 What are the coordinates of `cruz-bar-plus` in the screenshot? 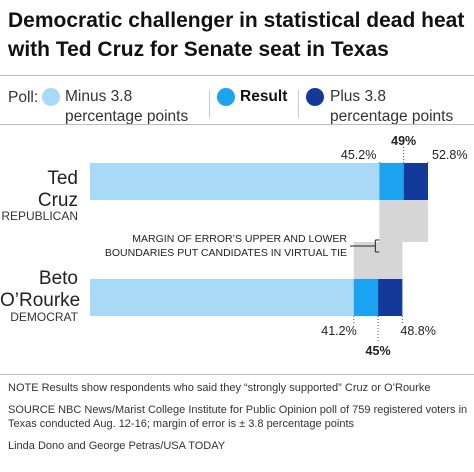 It's located at (415, 181).